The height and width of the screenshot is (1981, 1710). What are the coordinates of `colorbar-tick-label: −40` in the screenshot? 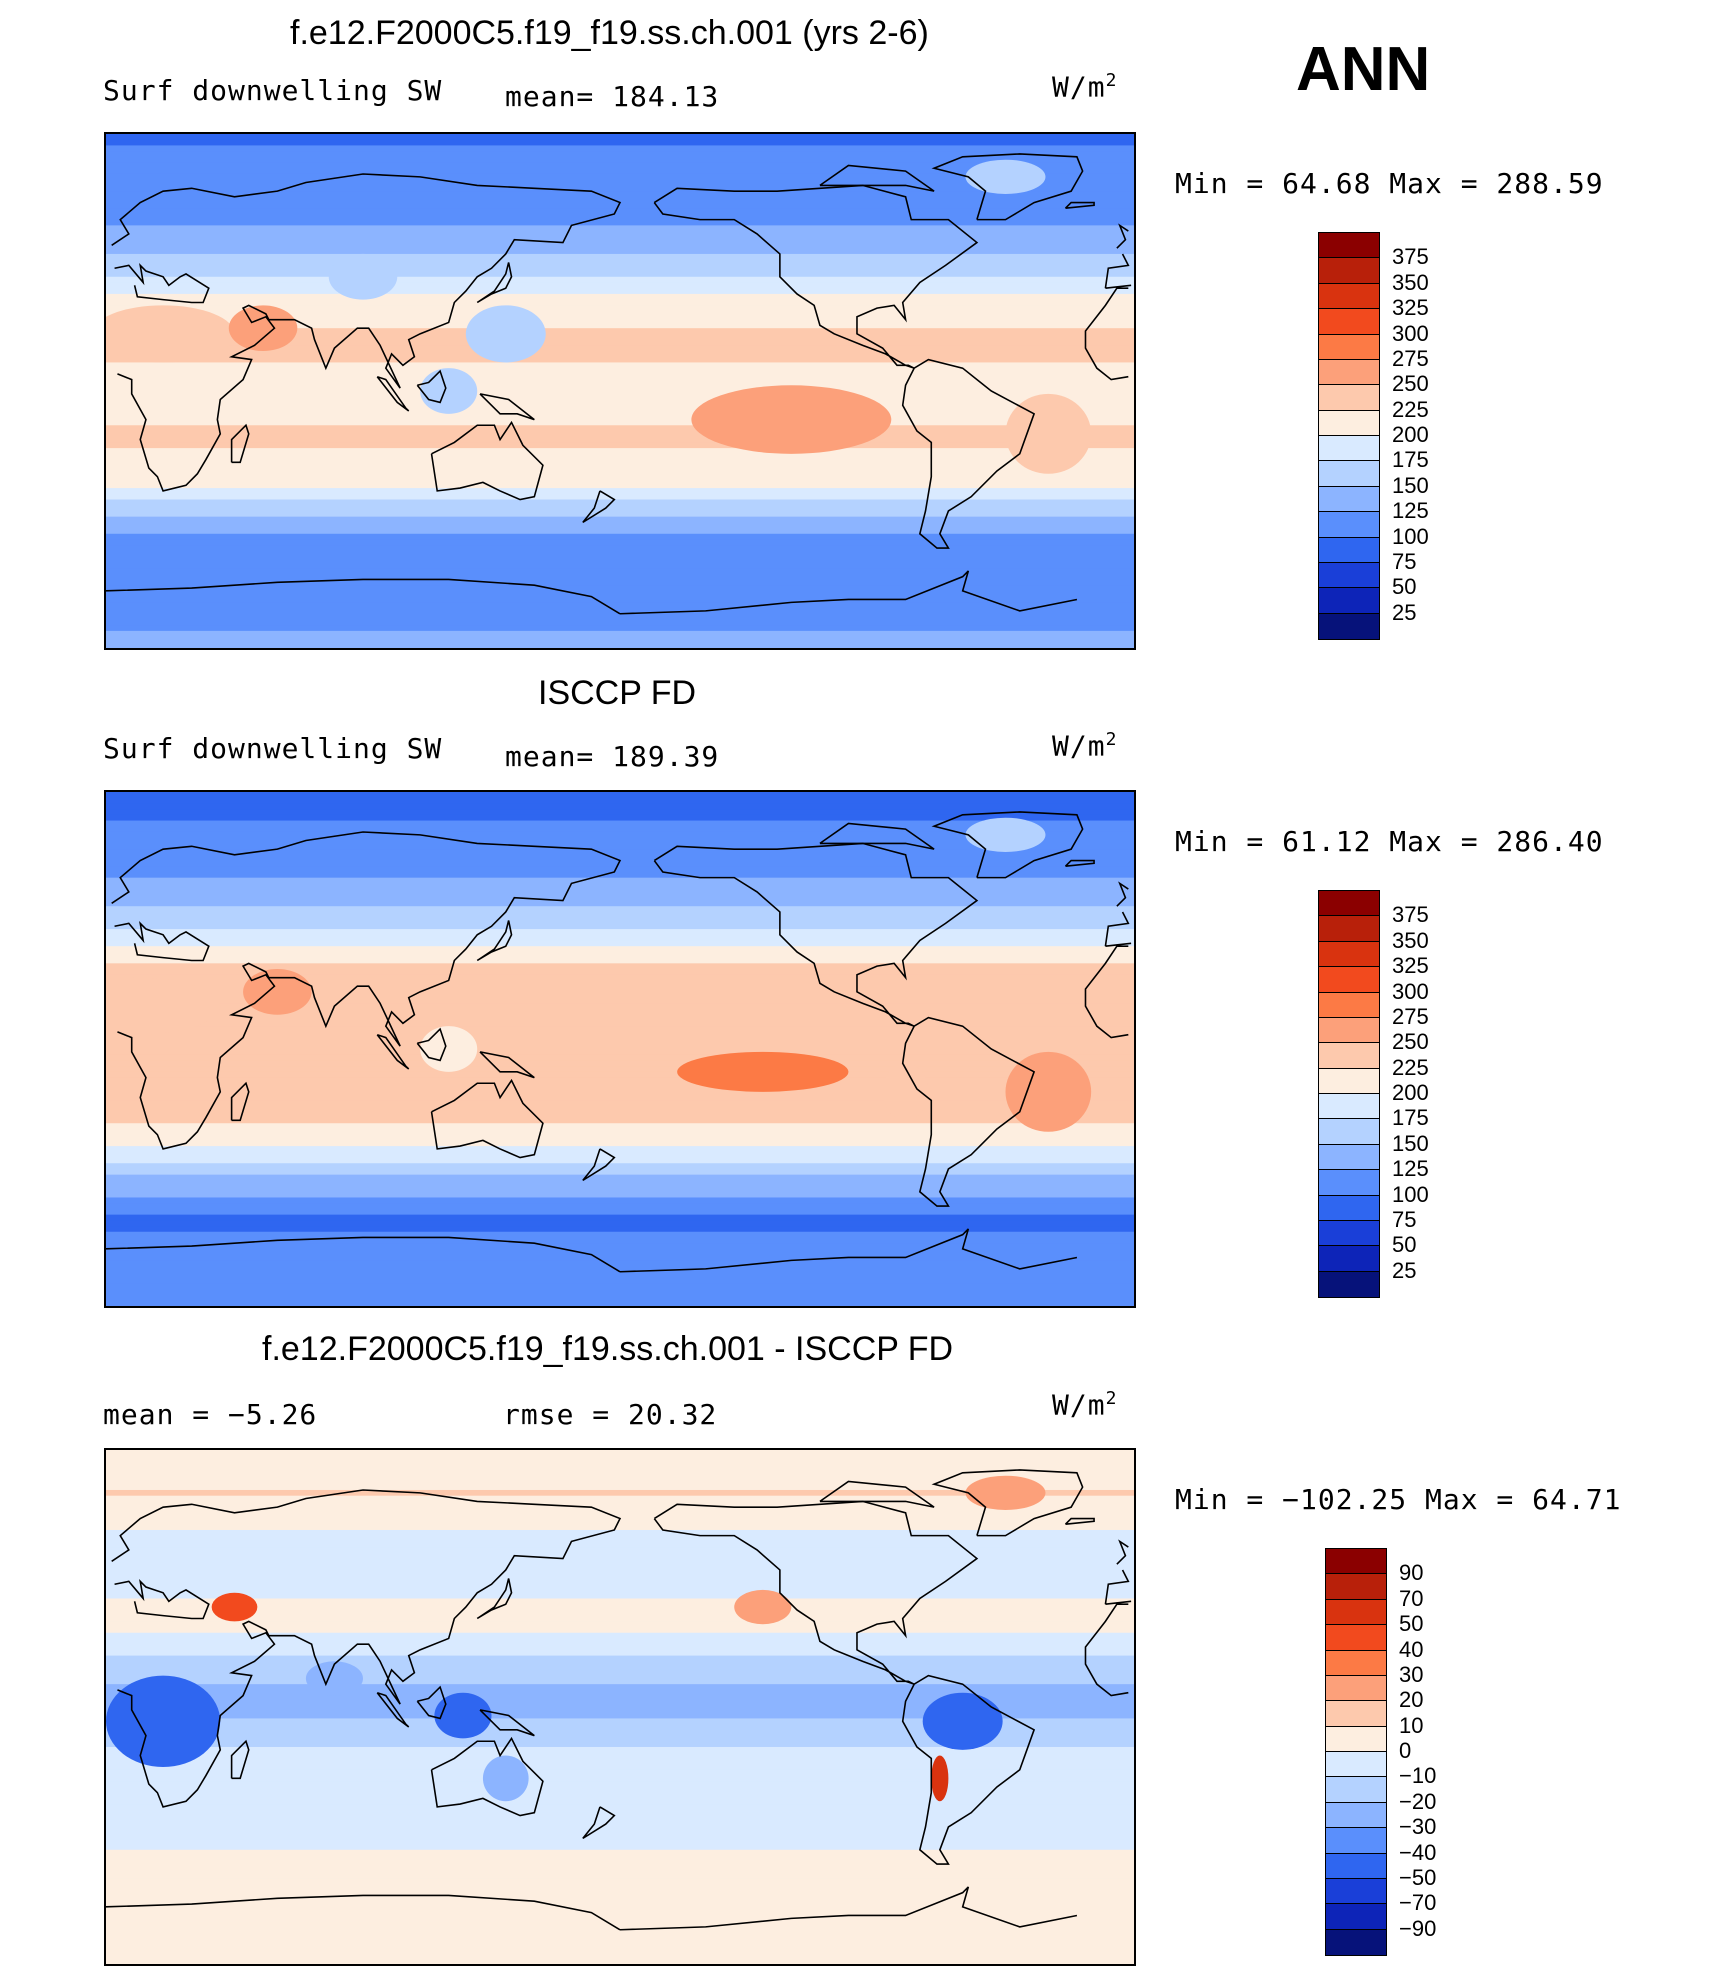 It's located at (1418, 1852).